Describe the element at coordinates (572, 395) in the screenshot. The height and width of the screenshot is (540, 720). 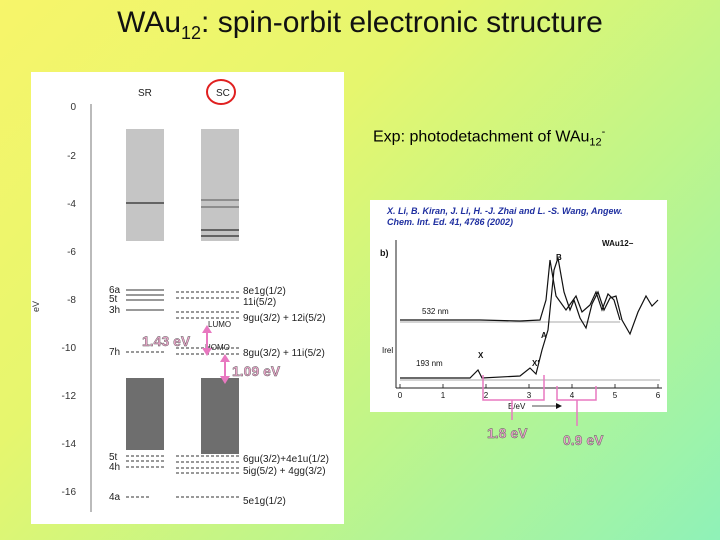
I see `x-tick-label: 4` at that location.